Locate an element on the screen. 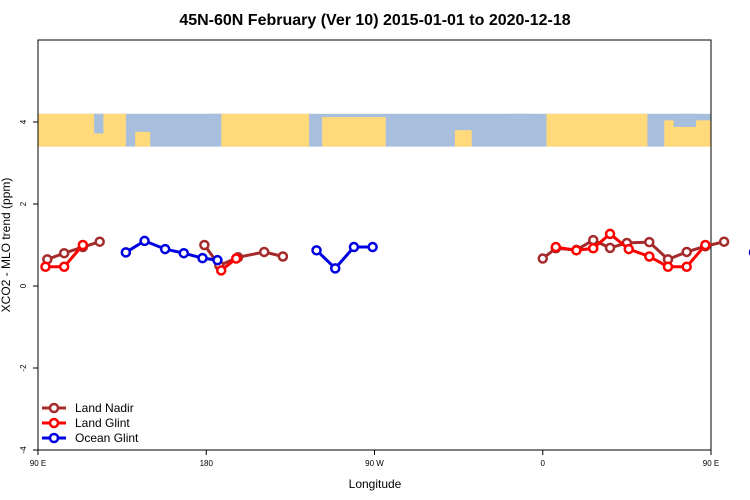  series-layer is located at coordinates (395, 252).